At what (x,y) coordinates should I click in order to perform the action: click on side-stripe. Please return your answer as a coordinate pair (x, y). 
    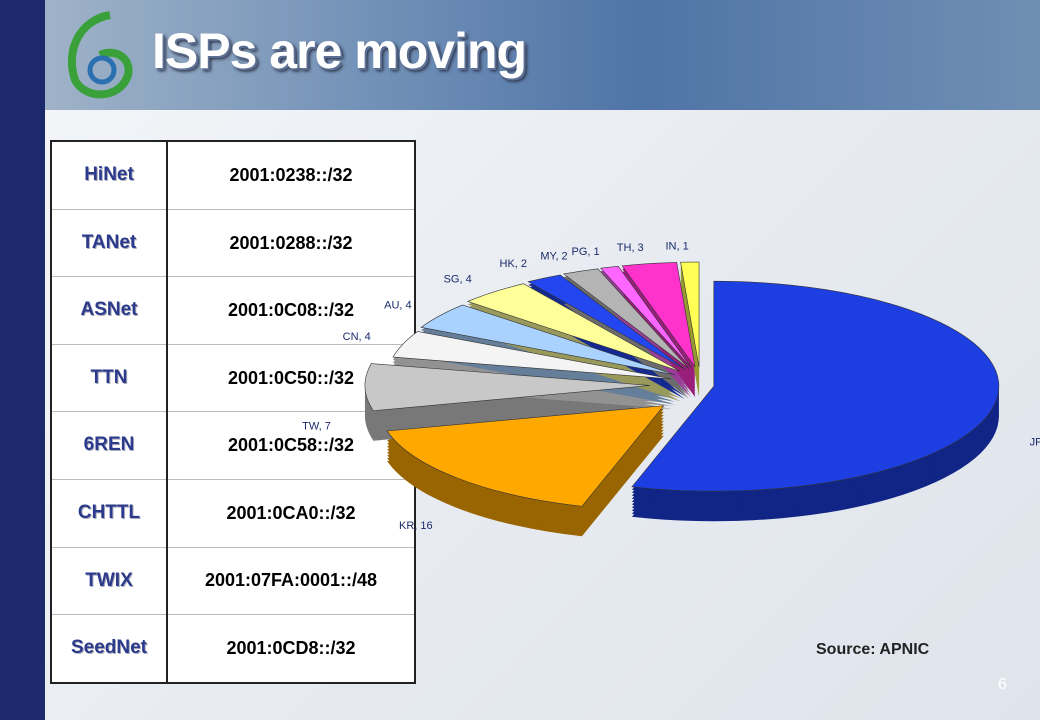
    Looking at the image, I should click on (22, 360).